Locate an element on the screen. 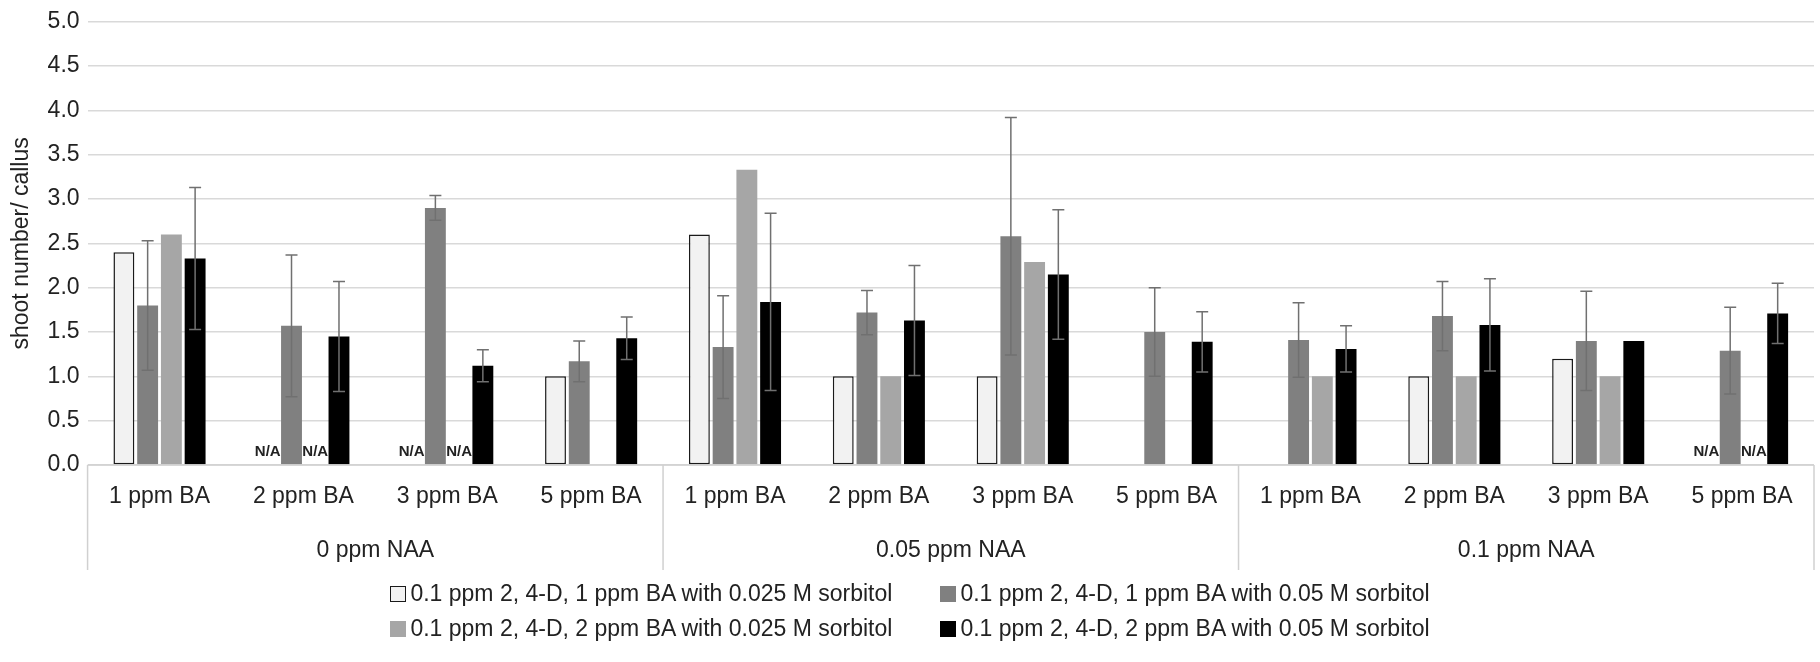 This screenshot has height=662, width=1820. y-tick-label: 0.0 is located at coordinates (63, 463).